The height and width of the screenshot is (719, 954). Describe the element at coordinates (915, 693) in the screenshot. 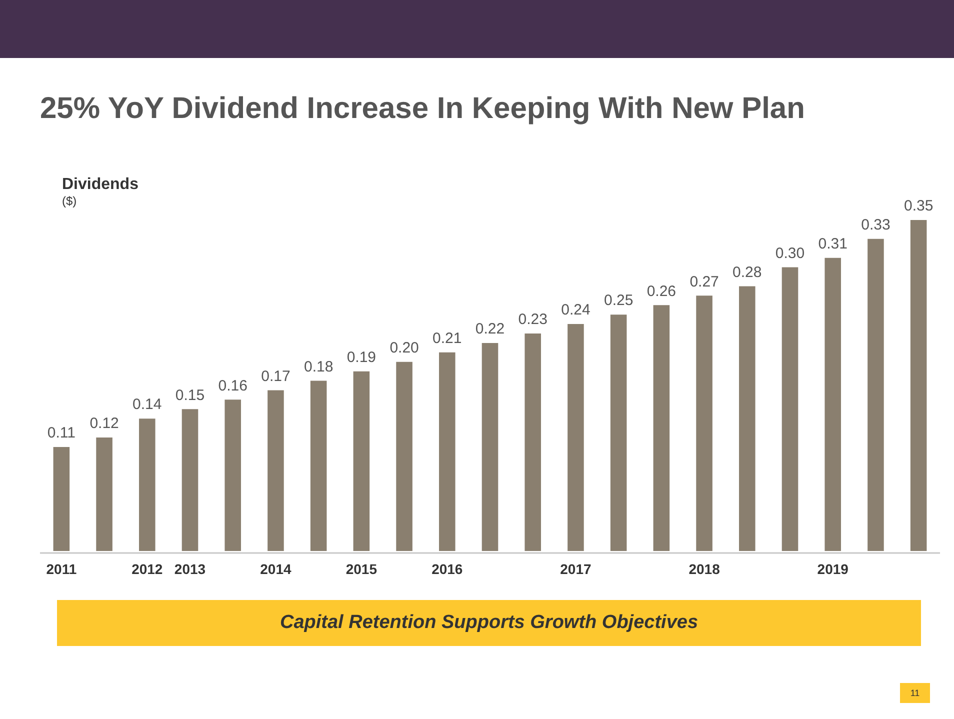

I see `text: 11` at that location.